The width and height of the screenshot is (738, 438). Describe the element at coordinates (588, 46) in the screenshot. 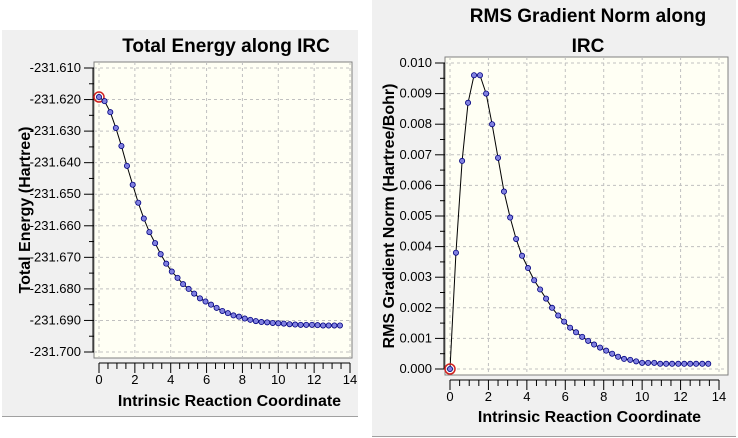

I see `chart-title: IRC` at that location.